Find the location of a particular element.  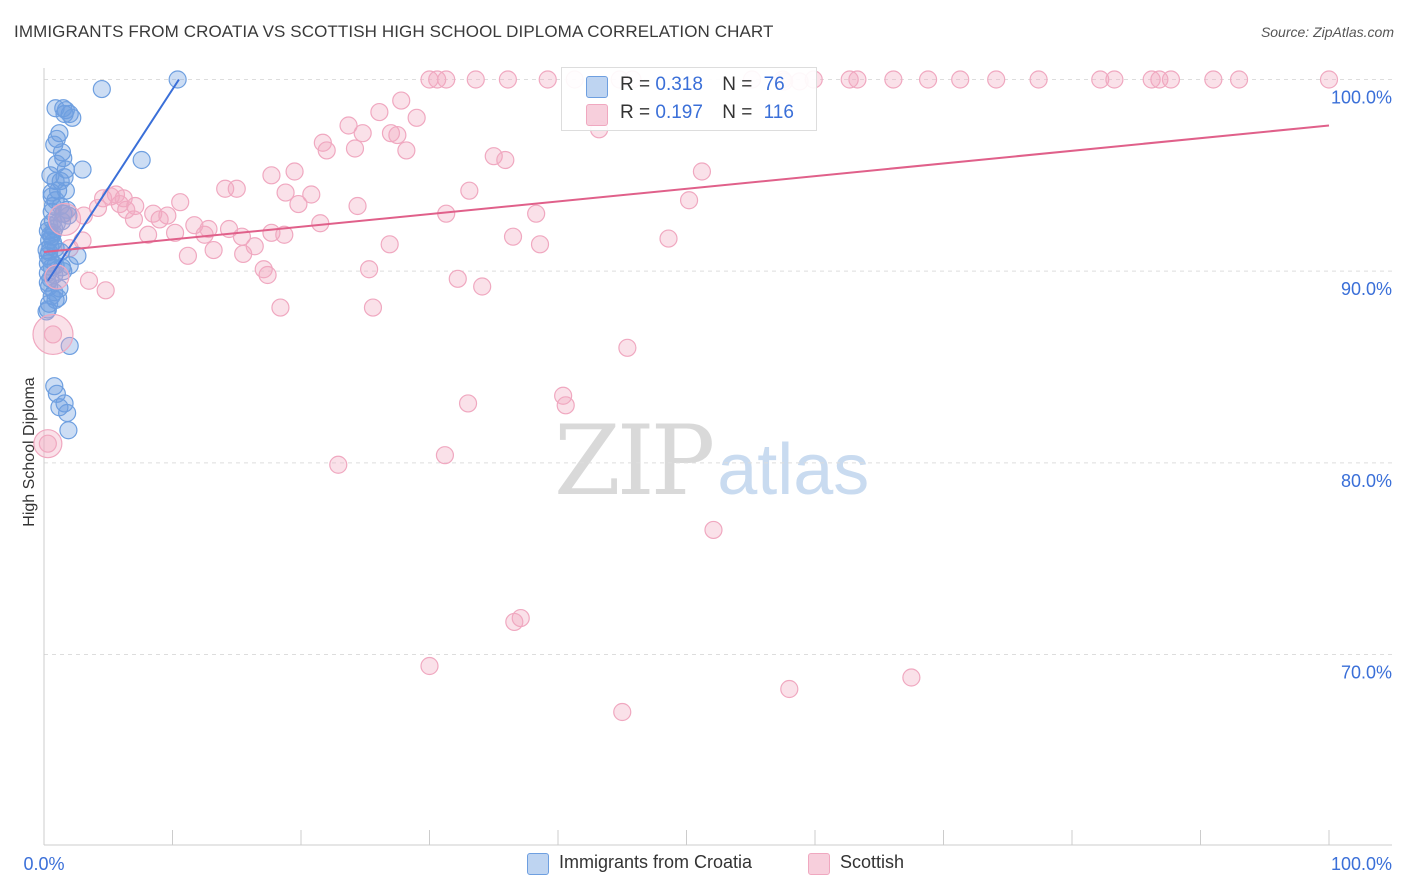

y-tick-label: 80.0% is located at coordinates (1366, 481).